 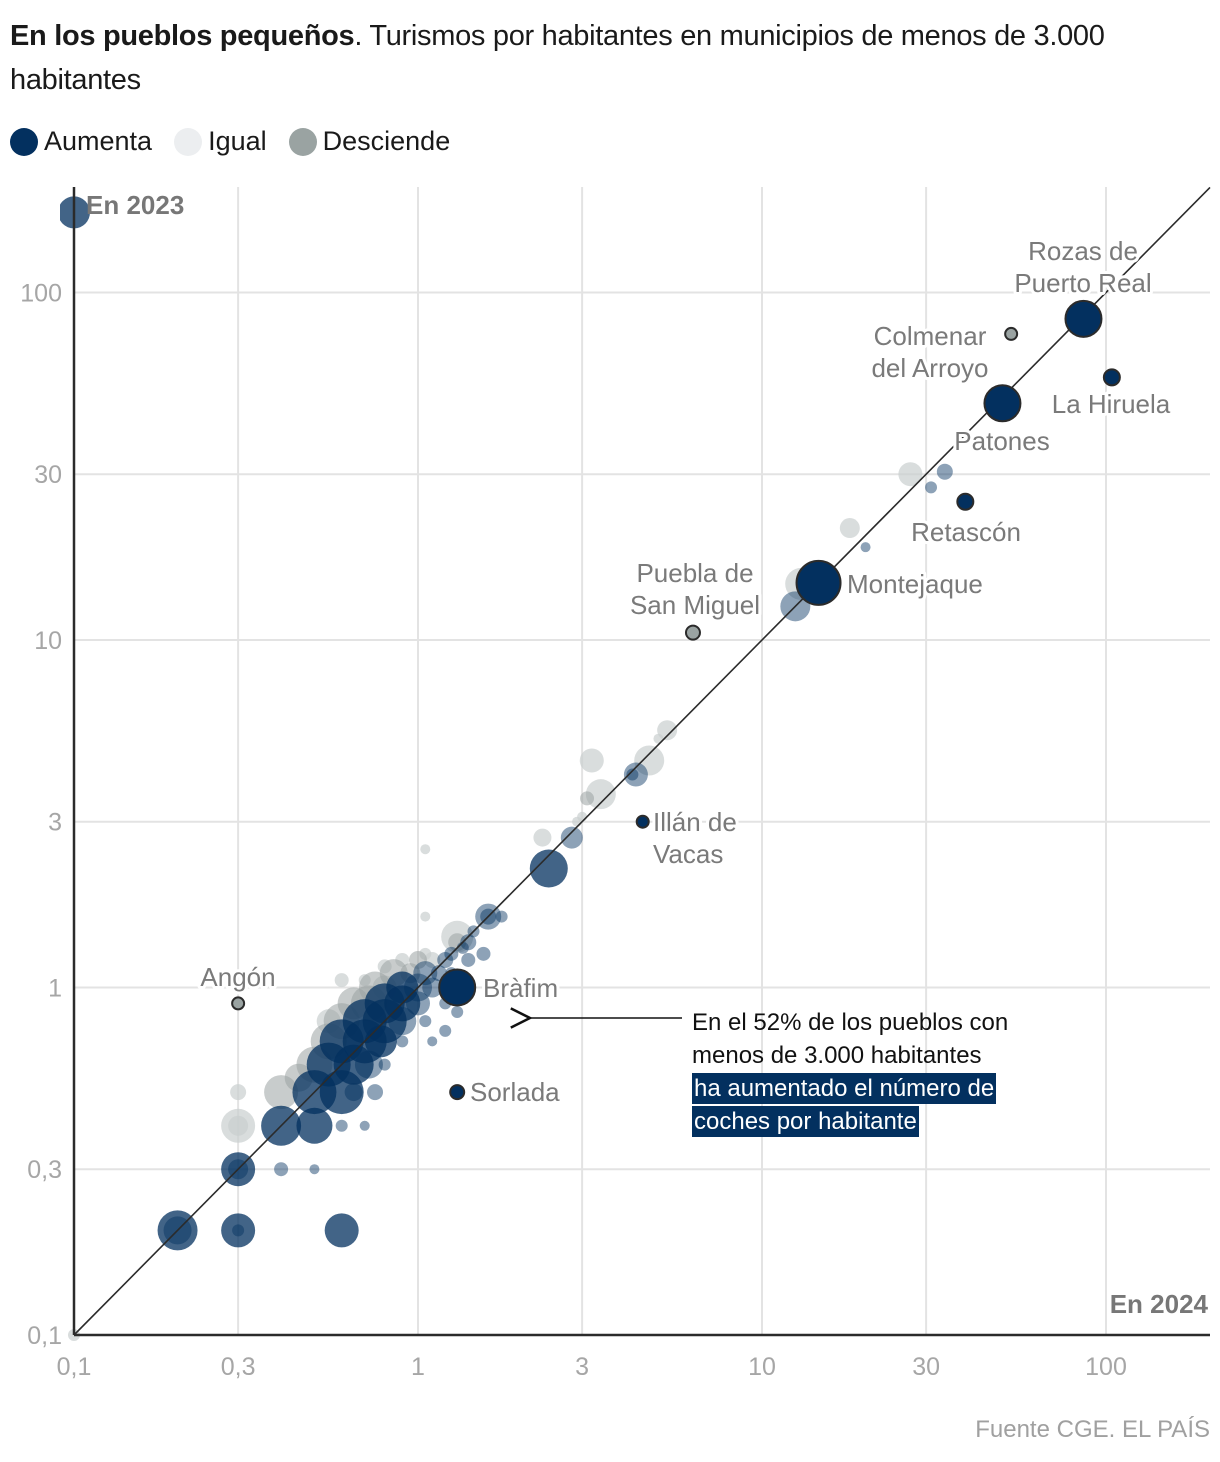 I want to click on point-label-line: Colmenar, so click(x=930, y=336).